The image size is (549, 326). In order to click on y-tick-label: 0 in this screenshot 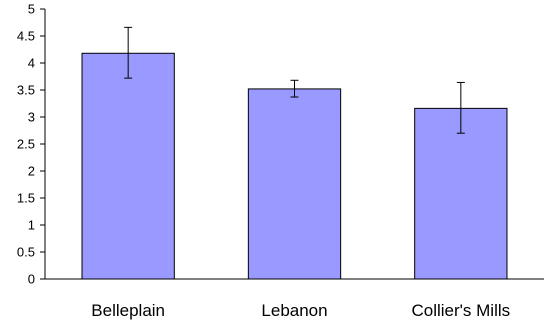, I will do `click(31, 279)`.